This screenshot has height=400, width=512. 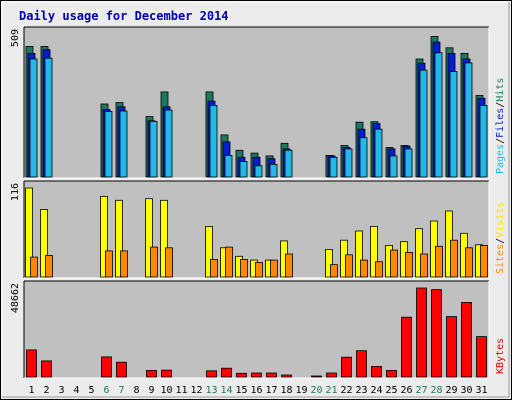 I want to click on x-tick-label-day-1: 1, so click(x=31, y=390).